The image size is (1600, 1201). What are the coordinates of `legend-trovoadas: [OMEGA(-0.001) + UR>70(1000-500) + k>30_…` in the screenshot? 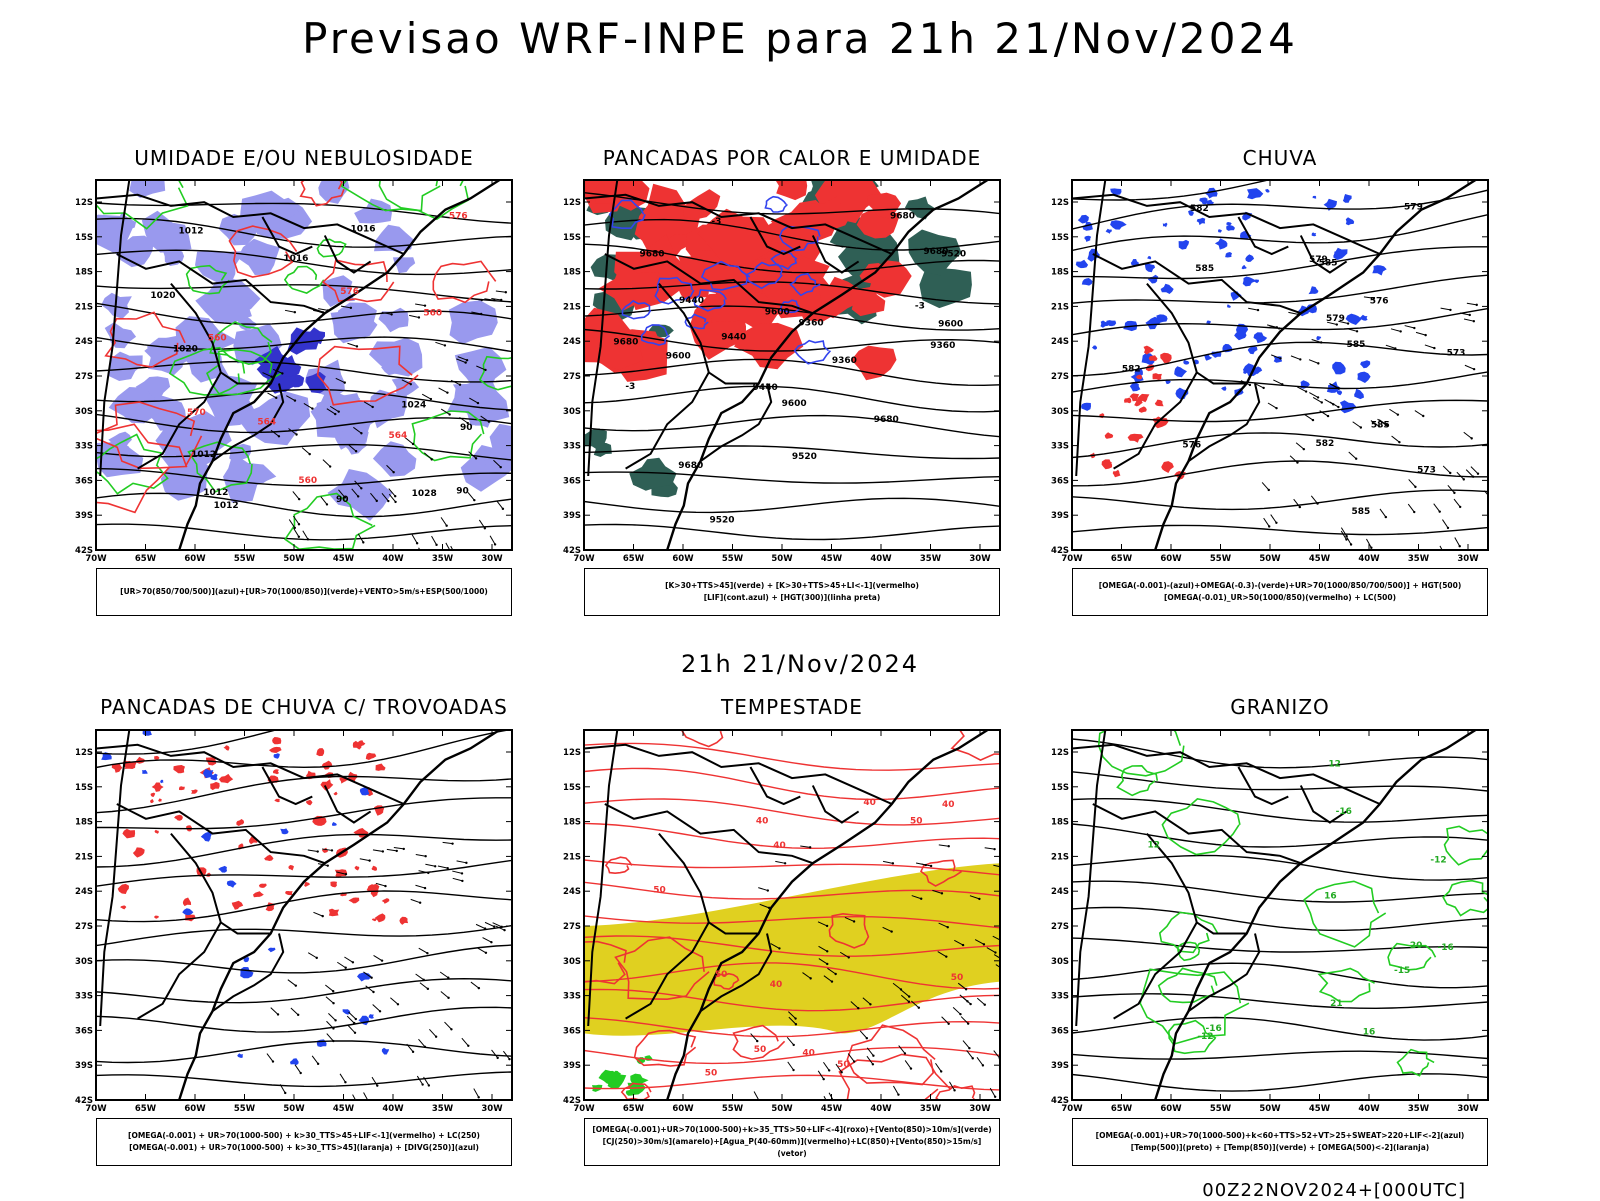 It's located at (304, 1142).